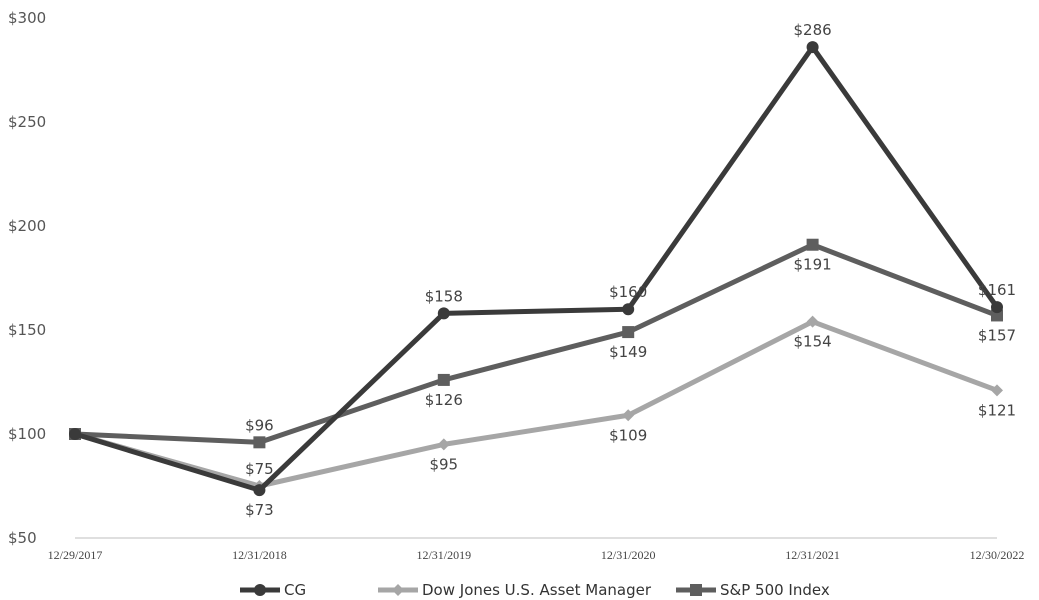 Image resolution: width=1039 pixels, height=600 pixels. Describe the element at coordinates (813, 30) in the screenshot. I see `data-label-cg: $286` at that location.